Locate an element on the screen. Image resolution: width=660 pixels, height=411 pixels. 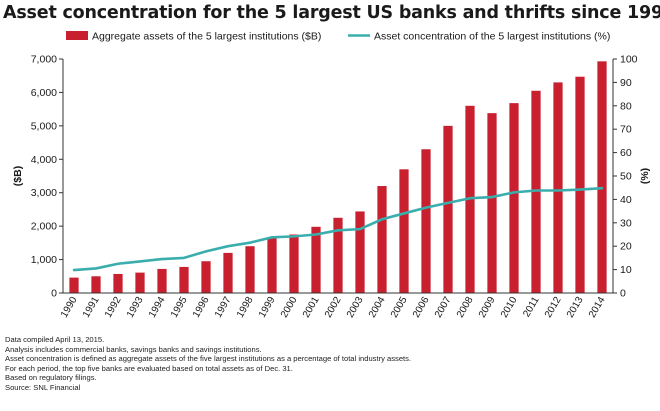
x-tick-label: 2012 is located at coordinates (553, 307).